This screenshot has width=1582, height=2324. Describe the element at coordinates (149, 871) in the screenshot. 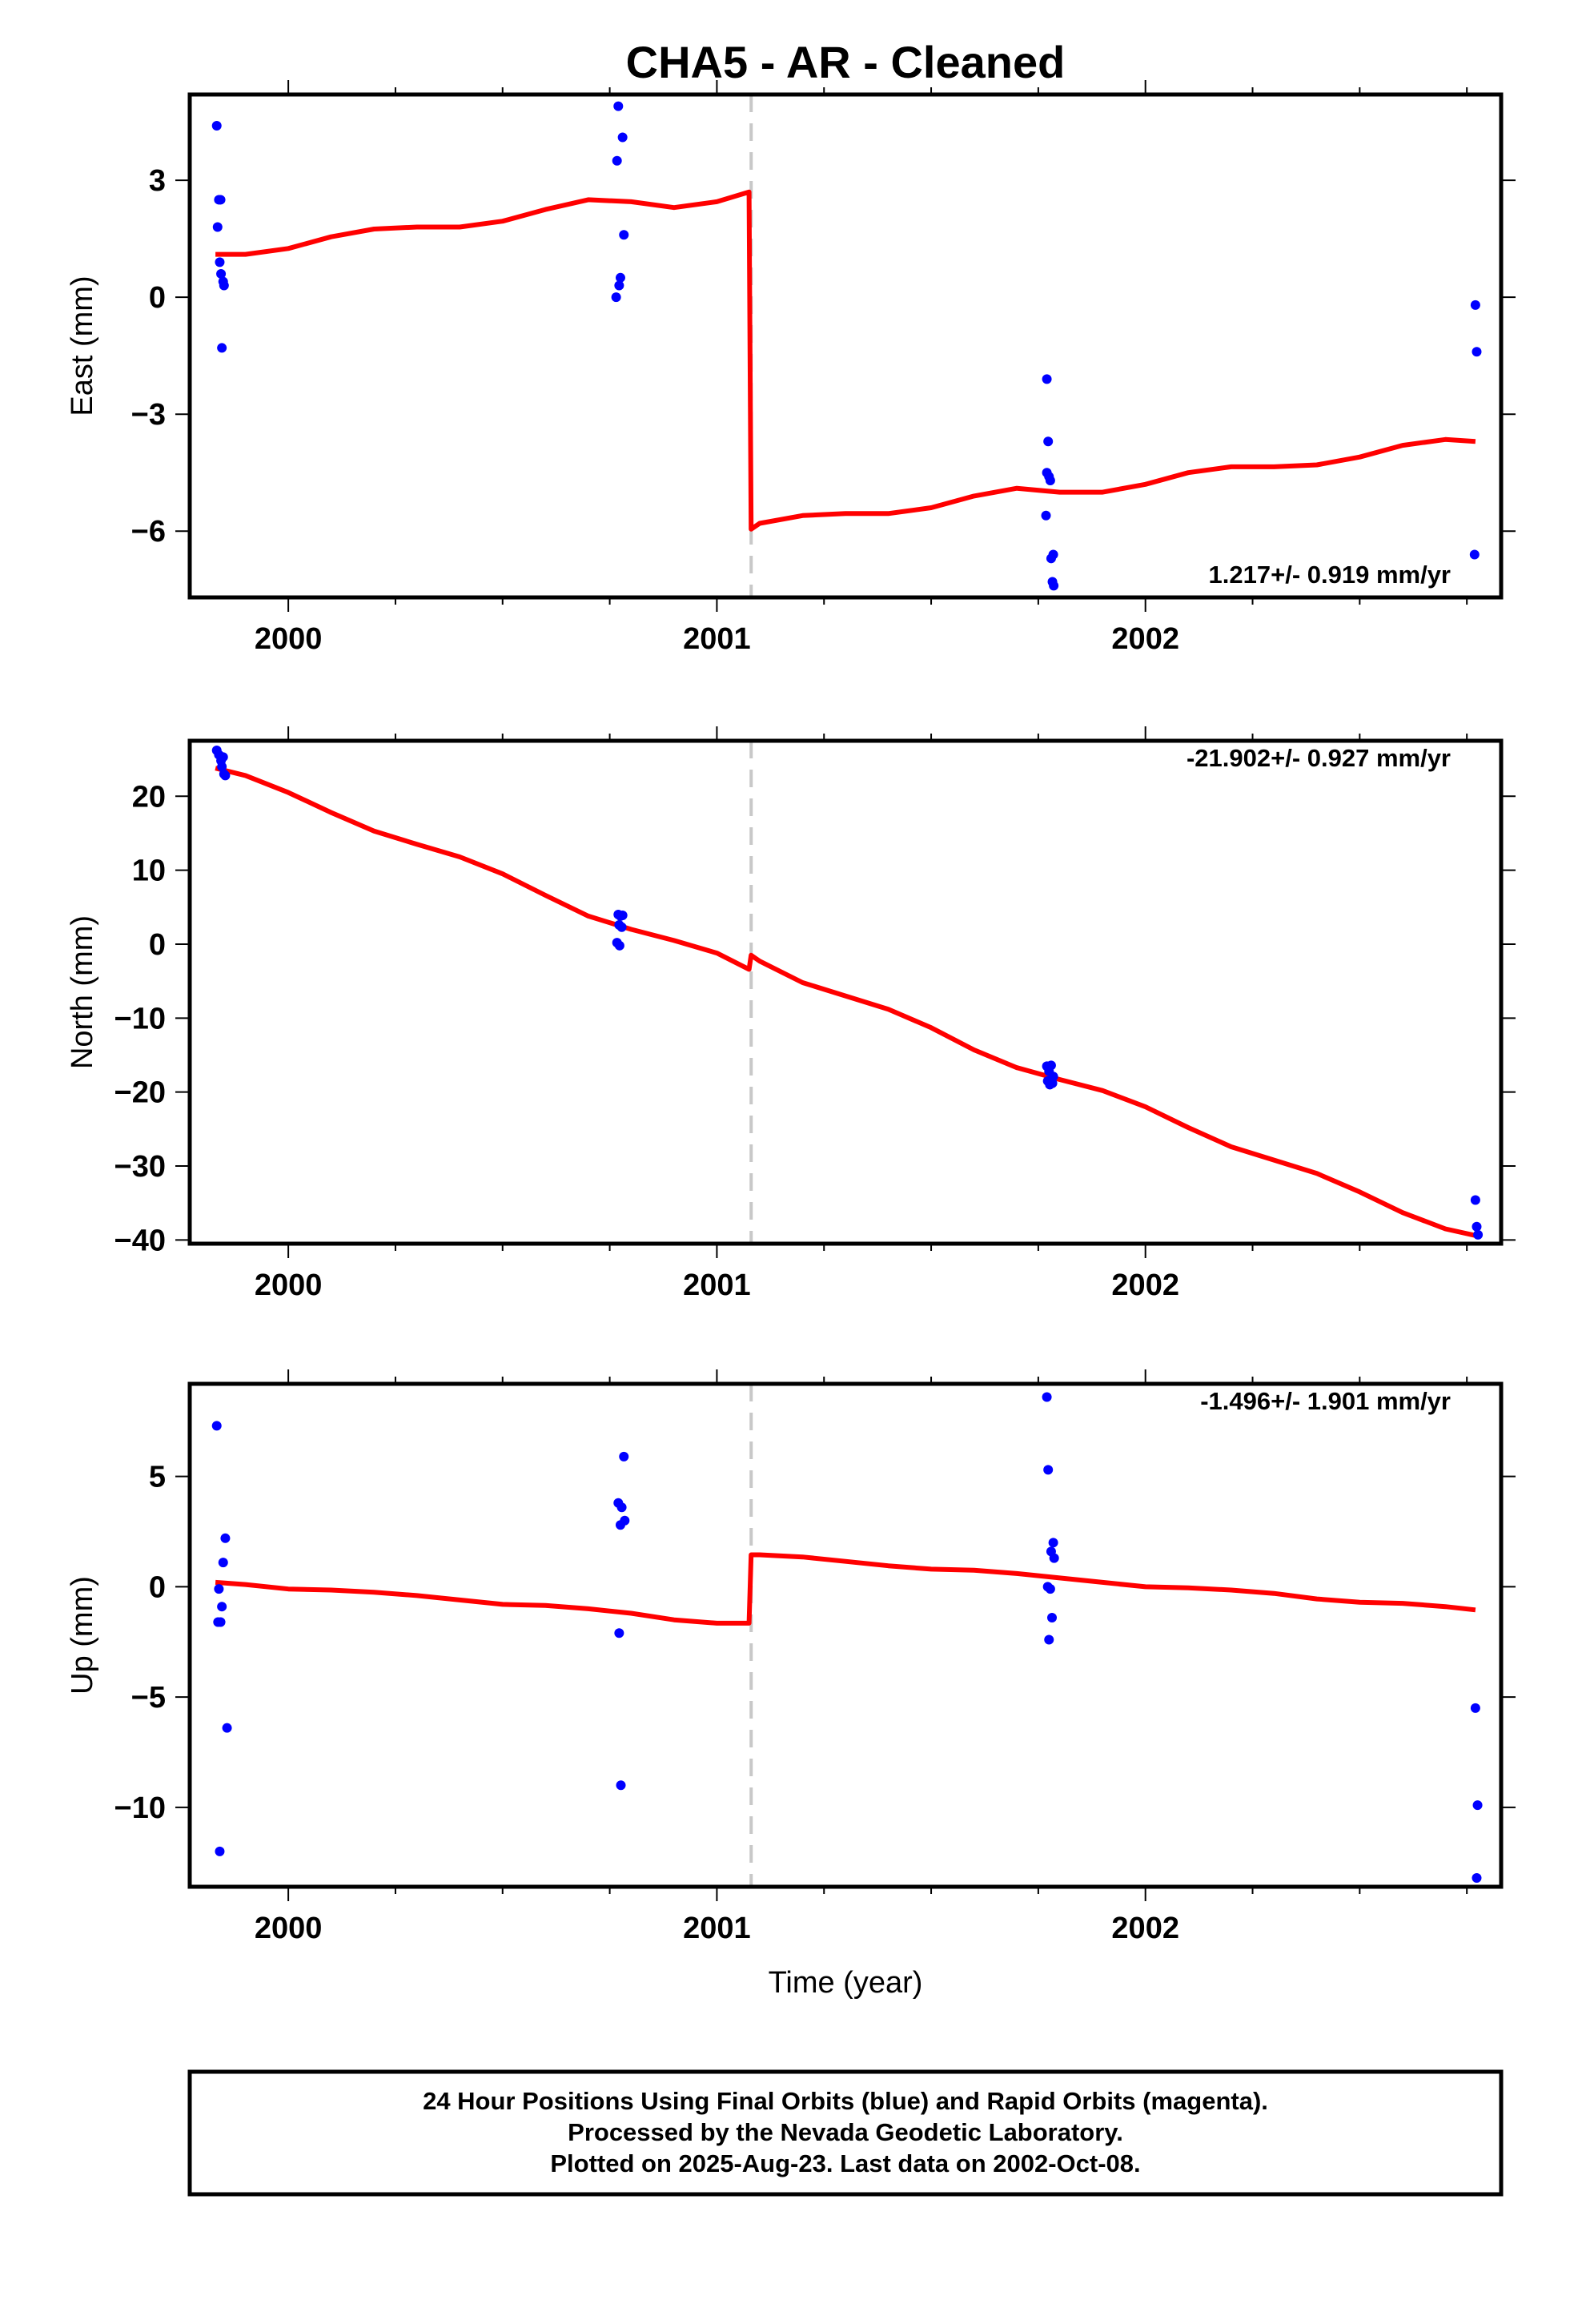

I see `y-tick-label: 10` at that location.